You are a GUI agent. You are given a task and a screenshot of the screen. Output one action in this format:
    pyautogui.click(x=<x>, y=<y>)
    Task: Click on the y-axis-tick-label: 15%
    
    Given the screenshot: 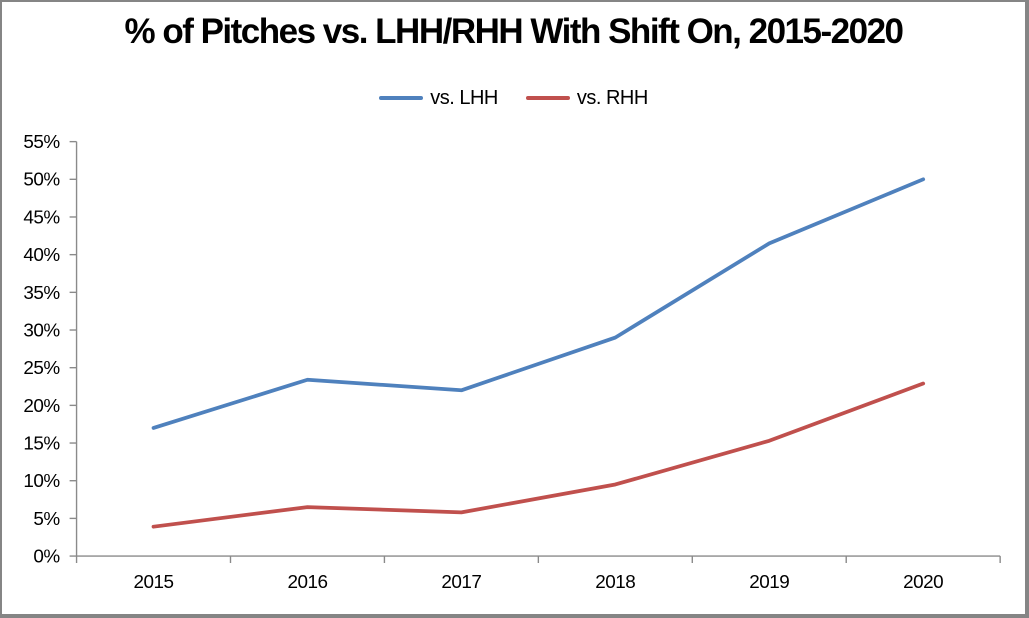 What is the action you would take?
    pyautogui.click(x=41, y=443)
    